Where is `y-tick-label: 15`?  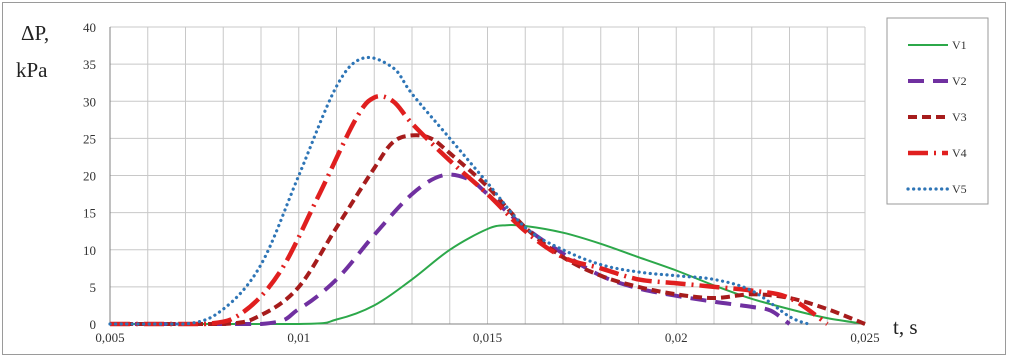 y-tick-label: 15 is located at coordinates (89, 213).